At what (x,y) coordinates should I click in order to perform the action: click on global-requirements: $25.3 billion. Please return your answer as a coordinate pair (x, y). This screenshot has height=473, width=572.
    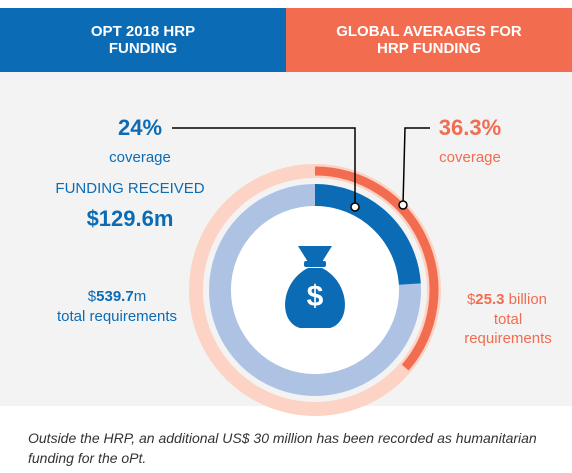
    Looking at the image, I should click on (507, 299).